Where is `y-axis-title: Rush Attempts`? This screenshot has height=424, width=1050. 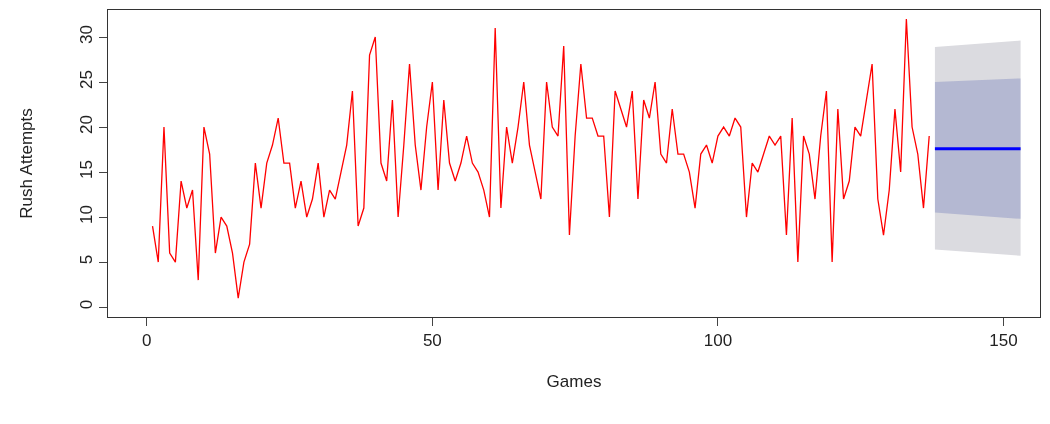
y-axis-title: Rush Attempts is located at coordinates (26, 163).